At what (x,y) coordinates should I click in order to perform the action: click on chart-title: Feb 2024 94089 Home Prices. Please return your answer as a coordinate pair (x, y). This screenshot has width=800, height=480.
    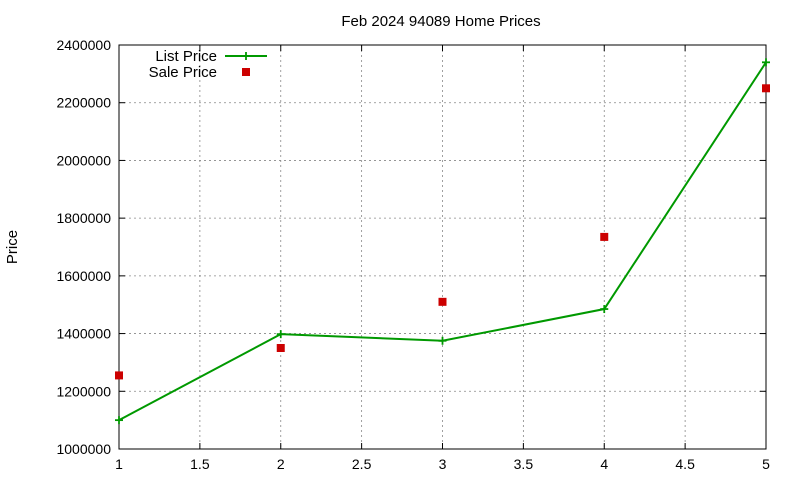
    Looking at the image, I should click on (440, 21).